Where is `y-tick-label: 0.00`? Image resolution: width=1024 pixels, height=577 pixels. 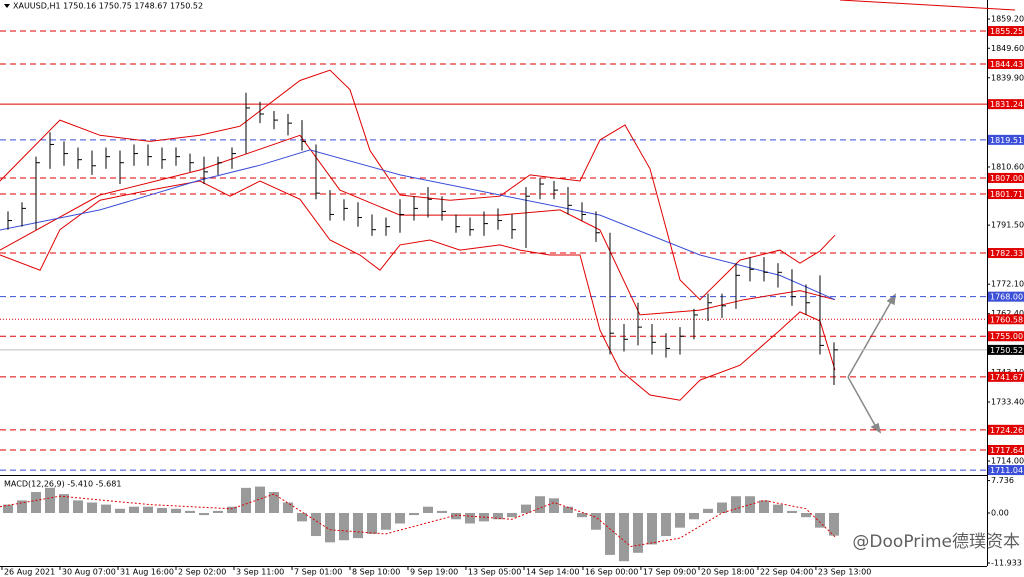
y-tick-label: 0.00 is located at coordinates (1000, 512).